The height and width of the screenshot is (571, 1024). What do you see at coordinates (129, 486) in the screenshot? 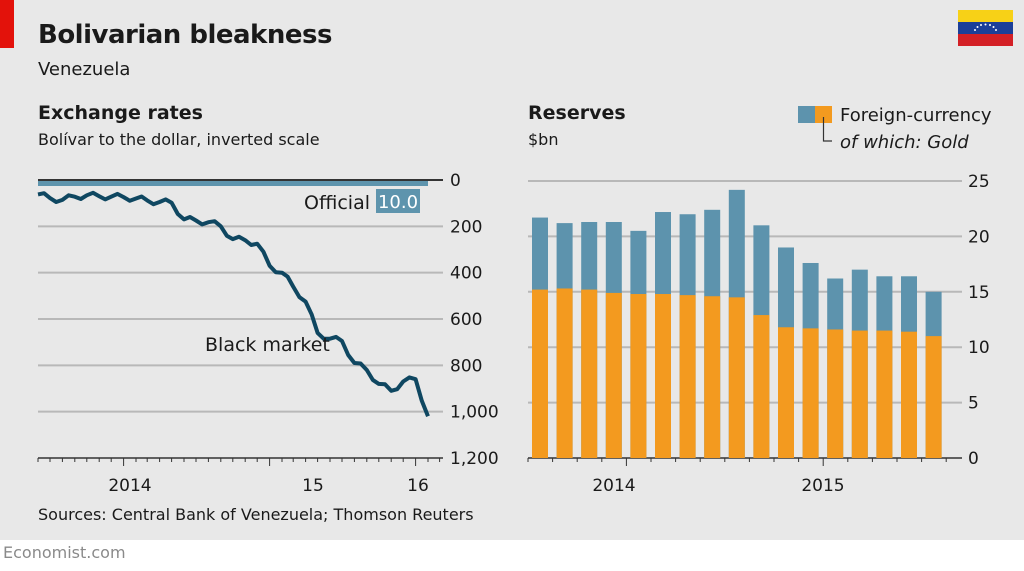
I see `exchange-x-tick-label: 2014` at bounding box center [129, 486].